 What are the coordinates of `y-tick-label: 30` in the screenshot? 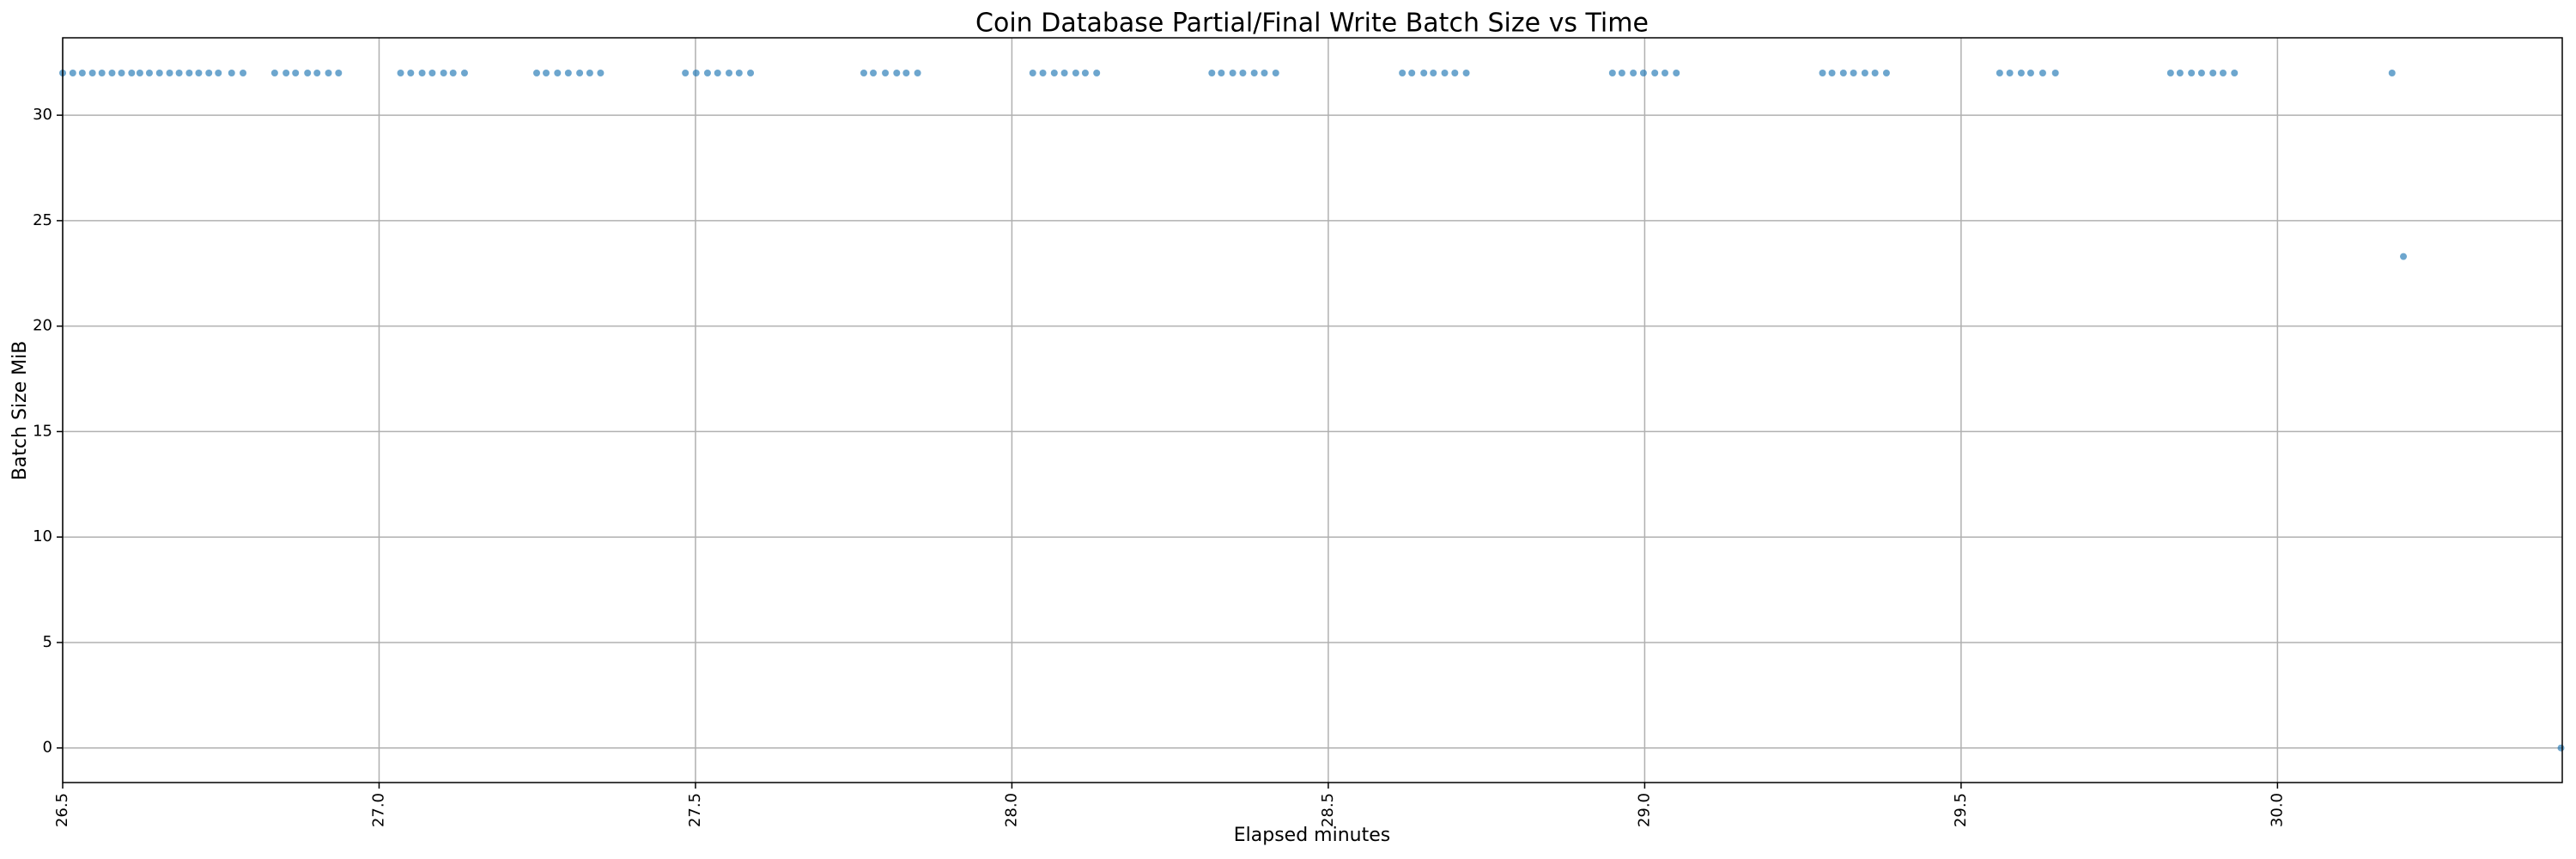 It's located at (42, 115).